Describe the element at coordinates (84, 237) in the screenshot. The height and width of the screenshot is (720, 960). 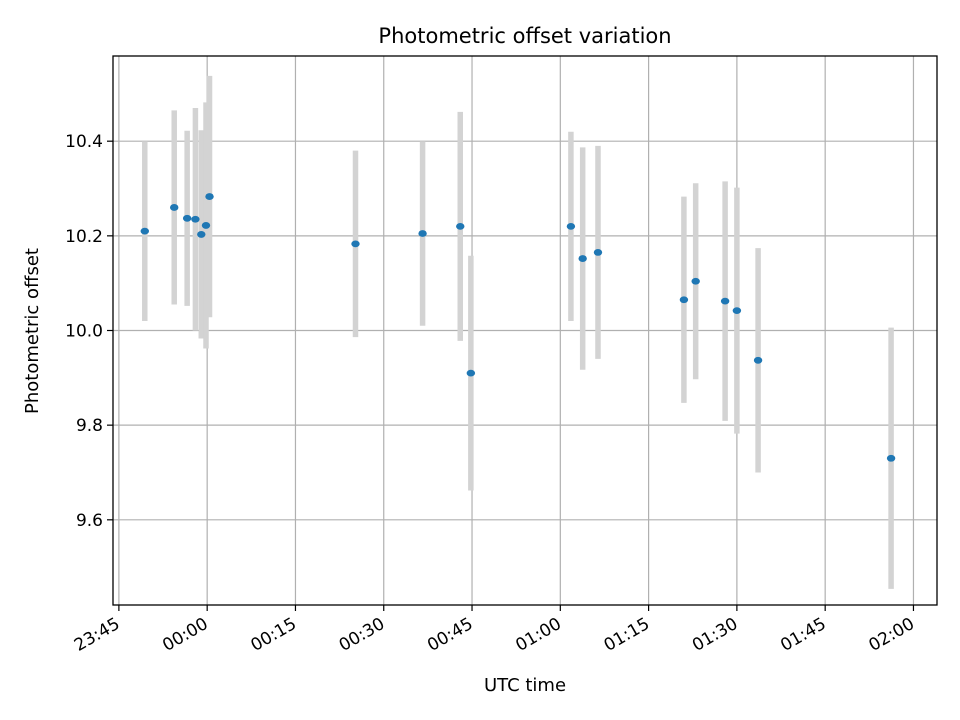
I see `y-tick-label: 10.2` at that location.